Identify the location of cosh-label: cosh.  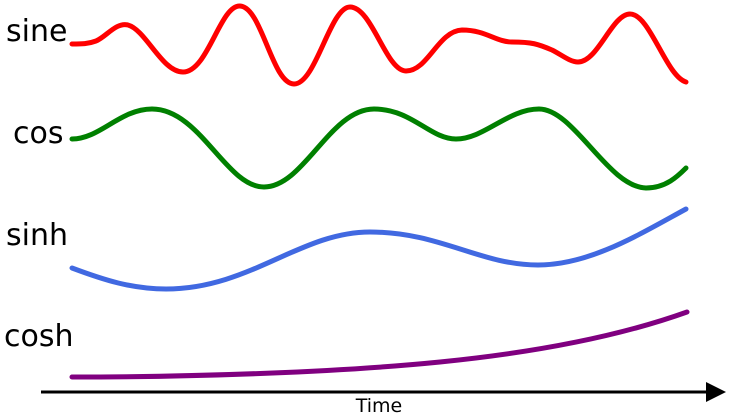
(39, 336).